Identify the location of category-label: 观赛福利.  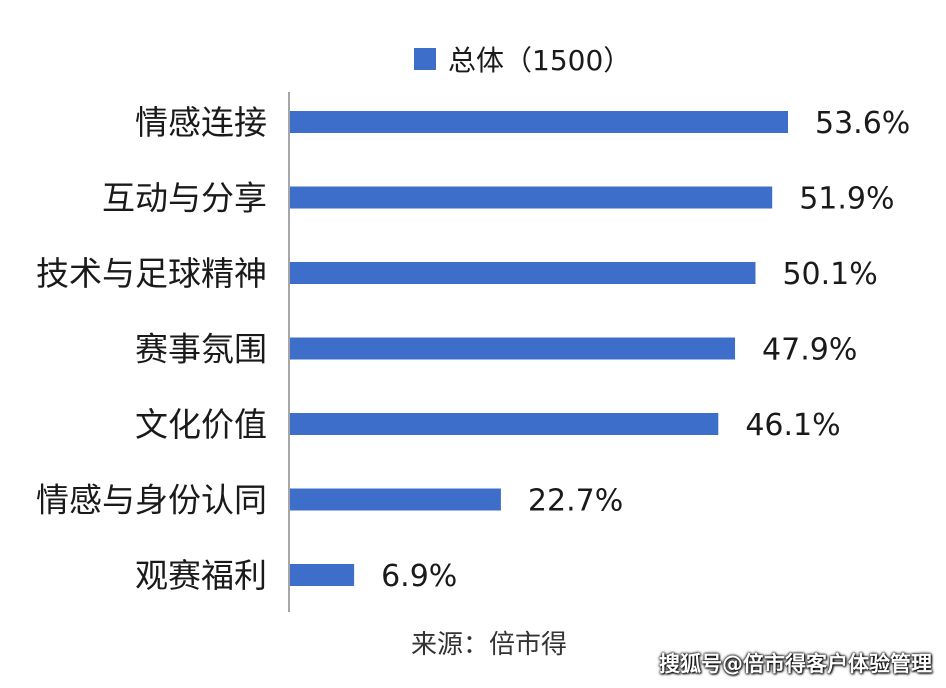
(201, 575).